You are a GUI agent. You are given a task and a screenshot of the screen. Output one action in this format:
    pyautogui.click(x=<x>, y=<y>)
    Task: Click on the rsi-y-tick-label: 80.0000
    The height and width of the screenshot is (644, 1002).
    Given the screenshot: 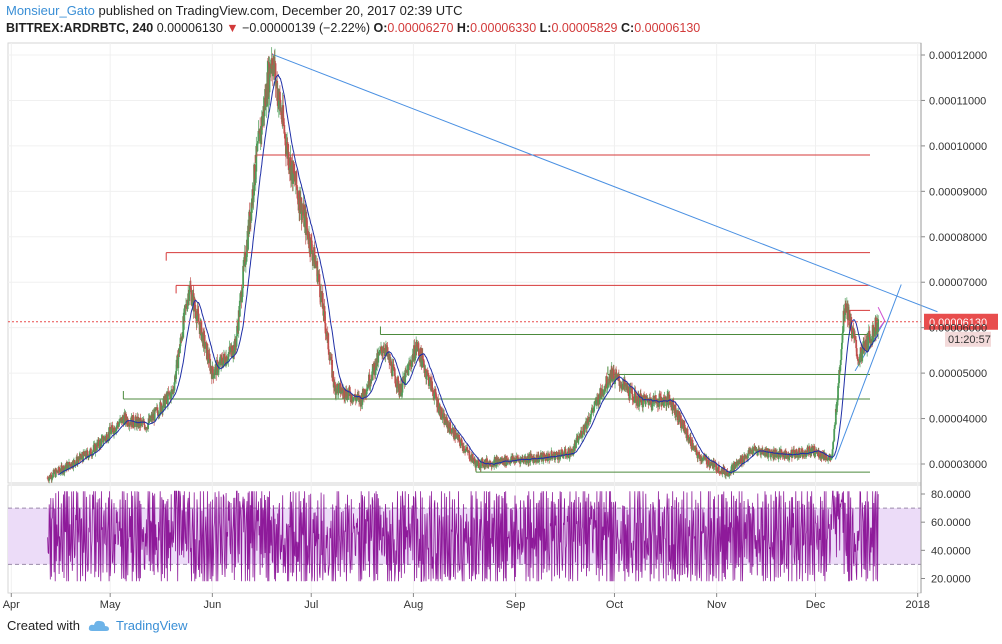 What is the action you would take?
    pyautogui.click(x=951, y=495)
    